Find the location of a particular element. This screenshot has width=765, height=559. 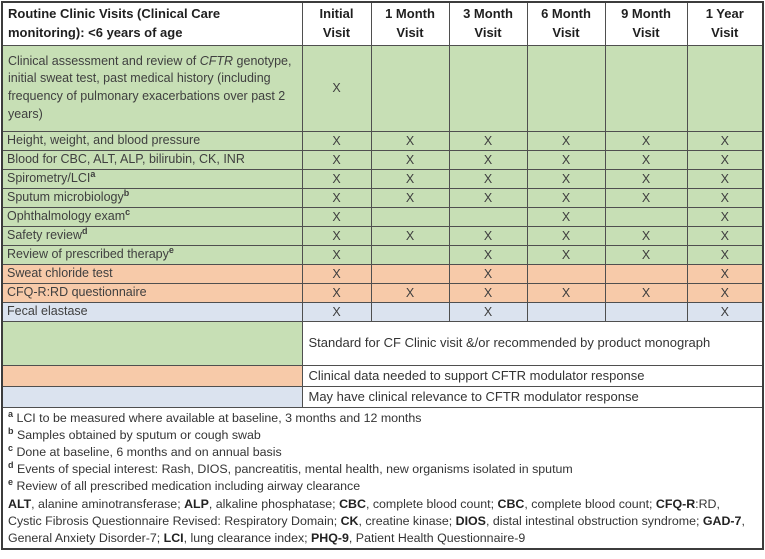

abbreviation-term: ALP is located at coordinates (196, 503).